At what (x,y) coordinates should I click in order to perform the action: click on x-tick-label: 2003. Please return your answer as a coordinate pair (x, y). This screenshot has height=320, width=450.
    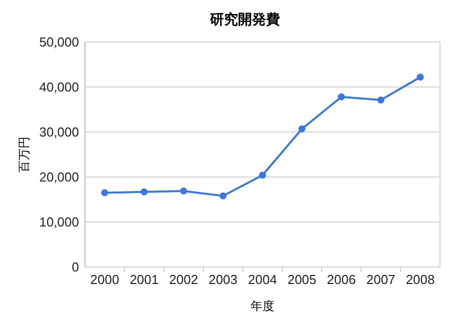
    Looking at the image, I should click on (223, 279).